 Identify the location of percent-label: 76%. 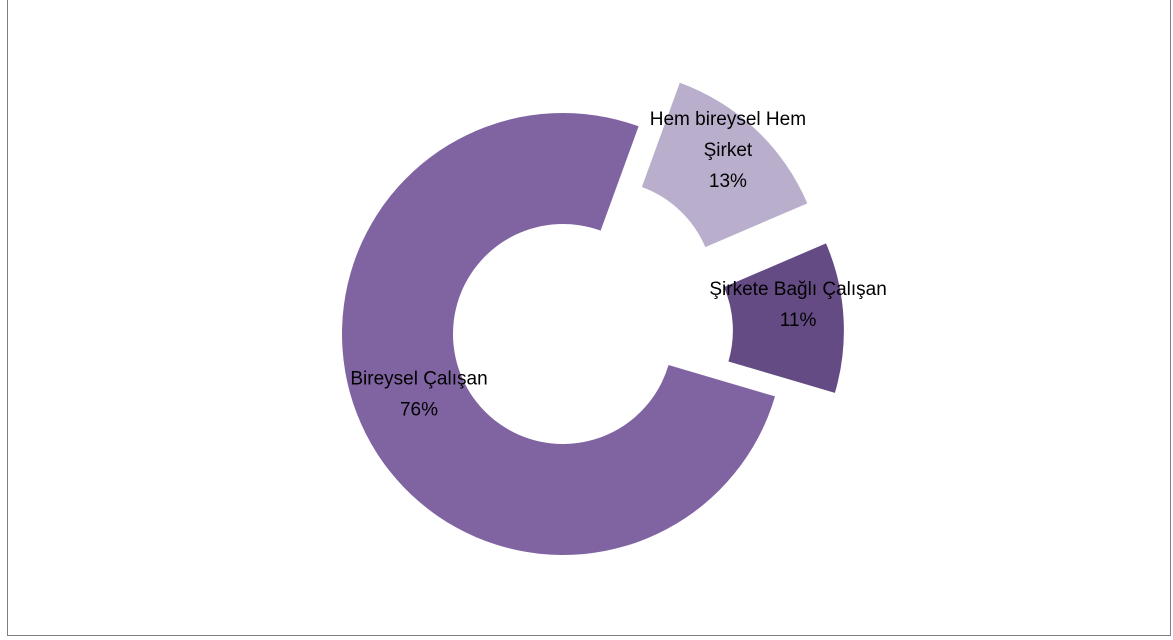
(419, 410).